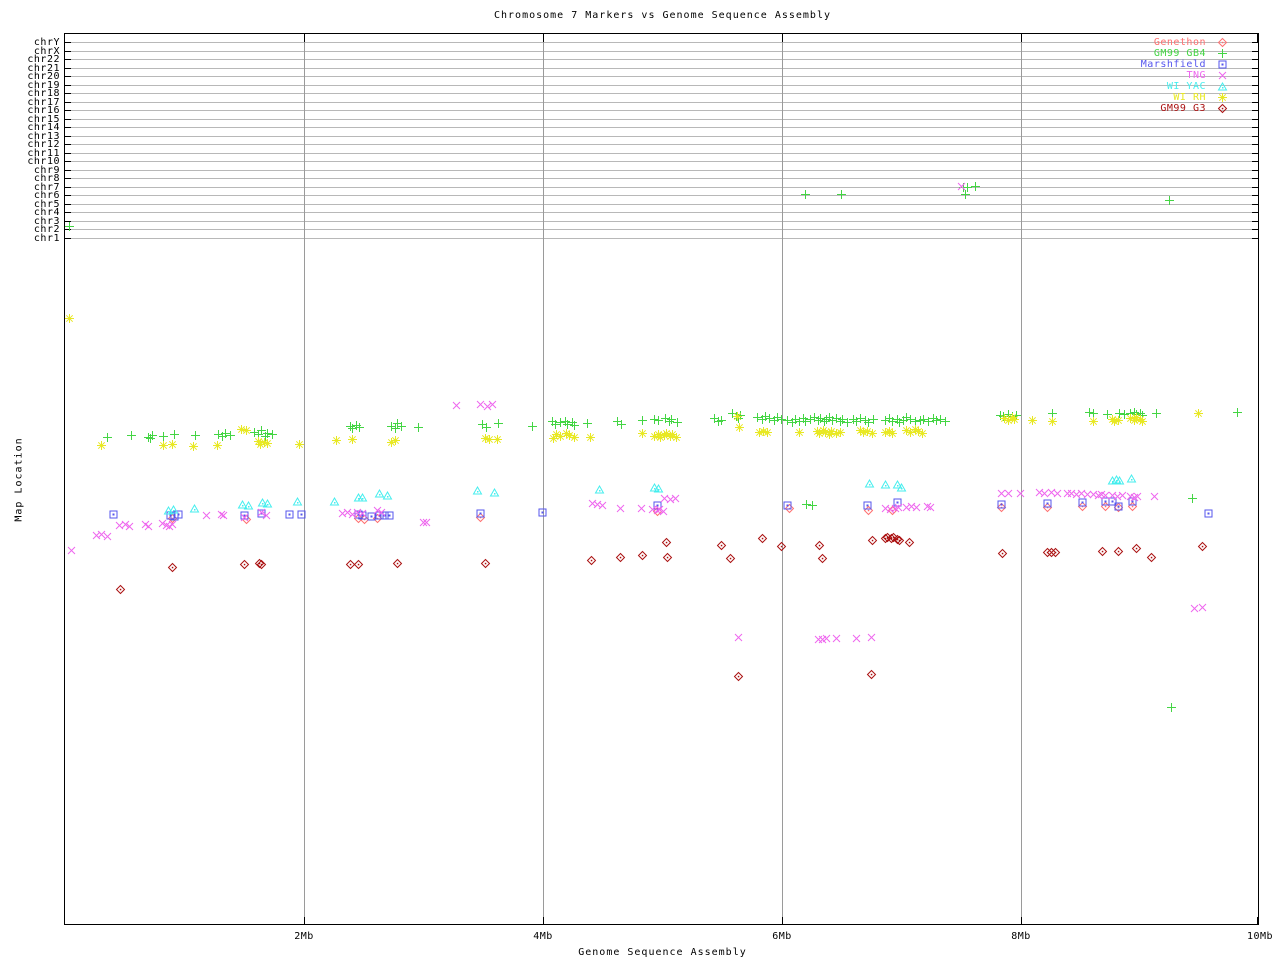 This screenshot has height=960, width=1280. Describe the element at coordinates (1222, 53) in the screenshot. I see `legend-marker-plus-icon` at that location.